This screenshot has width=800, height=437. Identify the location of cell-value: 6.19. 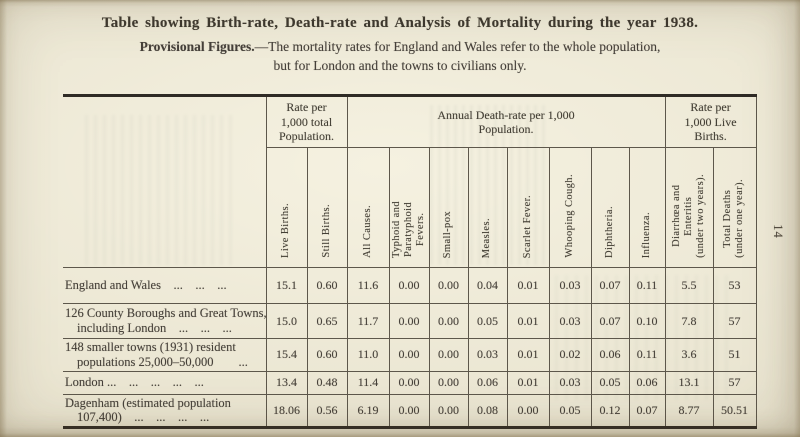
(368, 410).